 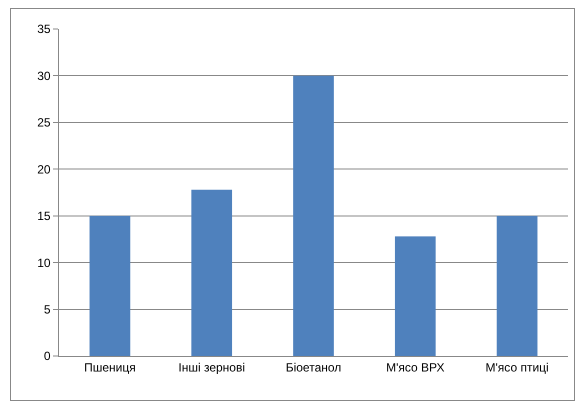 What do you see at coordinates (44, 216) in the screenshot?
I see `y-tick-label: 15` at bounding box center [44, 216].